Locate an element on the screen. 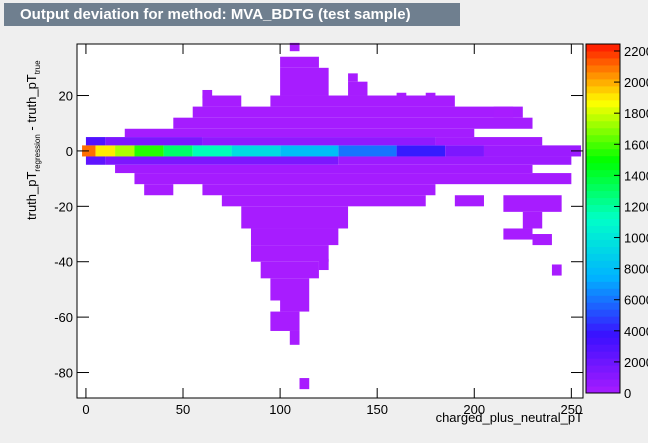 The height and width of the screenshot is (443, 648). z-tick-label: 1600 is located at coordinates (636, 144).